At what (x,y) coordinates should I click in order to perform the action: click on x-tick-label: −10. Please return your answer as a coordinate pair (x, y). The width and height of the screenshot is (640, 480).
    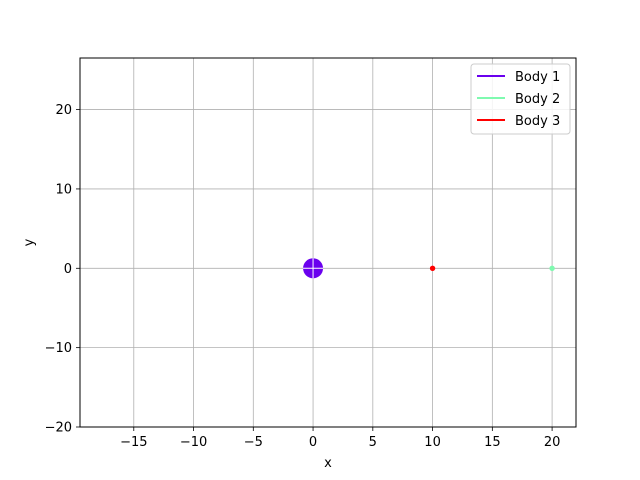
    Looking at the image, I should click on (193, 442).